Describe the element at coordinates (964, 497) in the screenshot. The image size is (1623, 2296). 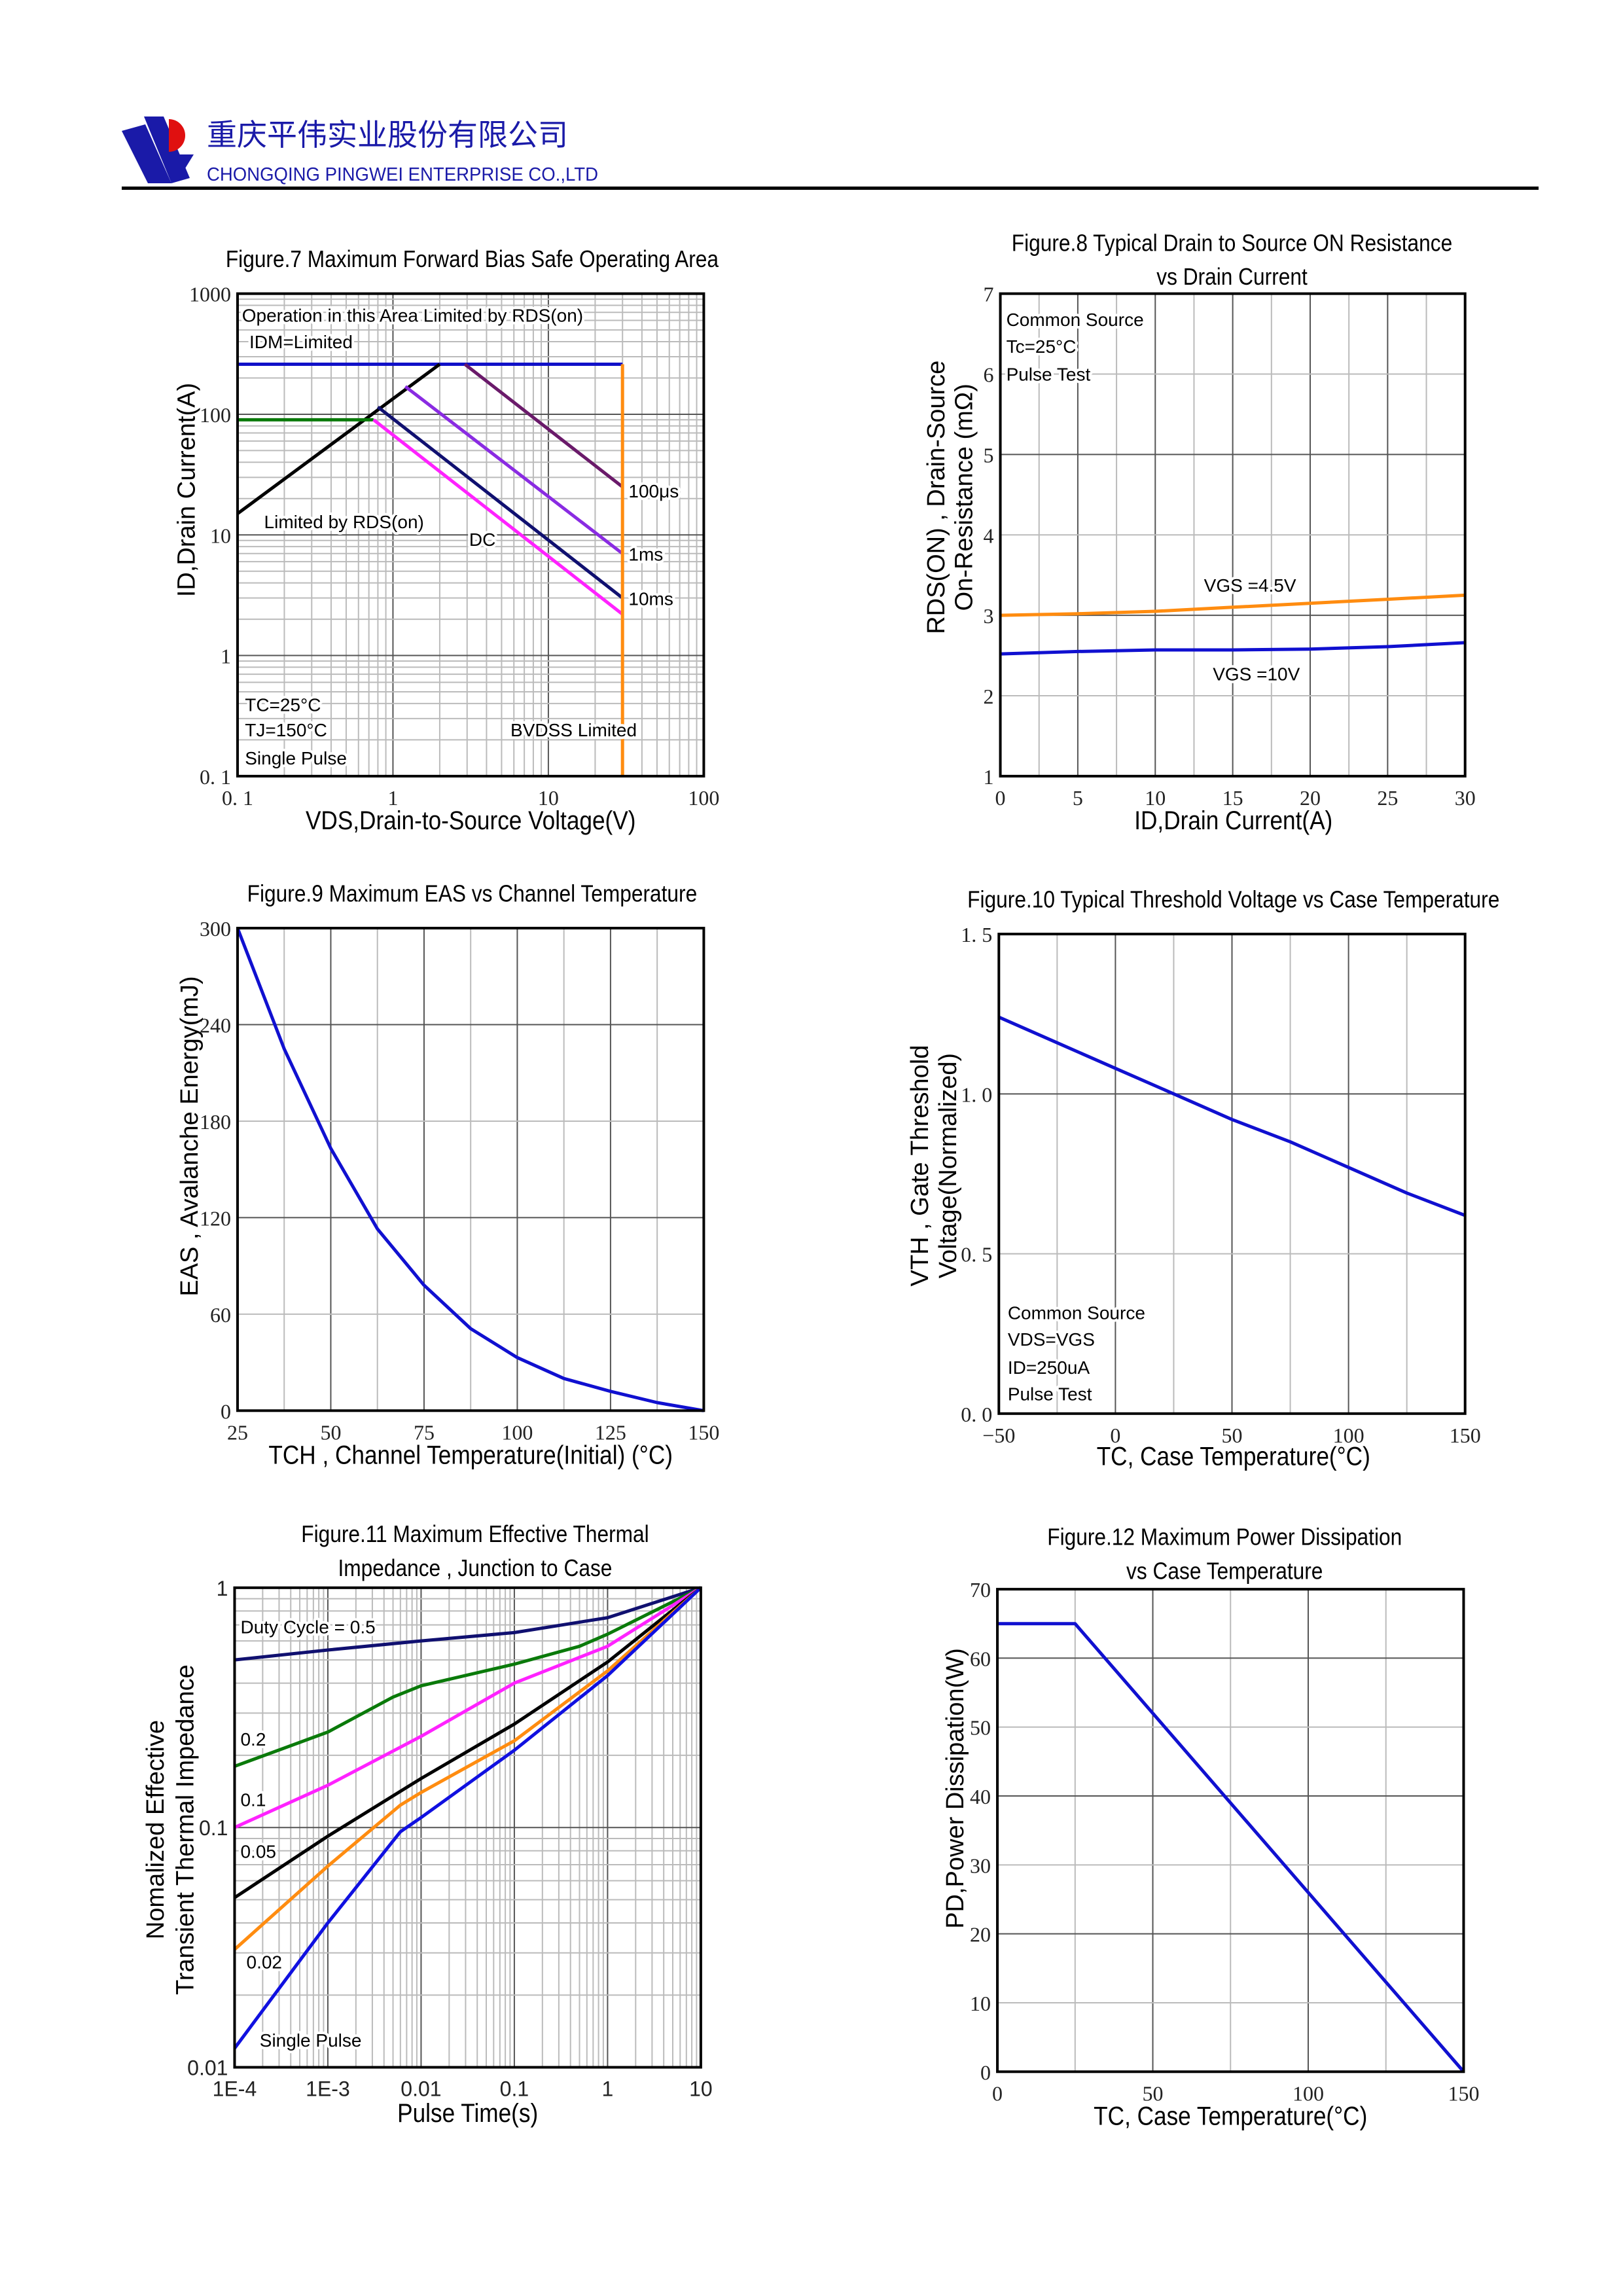
I see `y-axis-label: On-Resistance (mΩ)` at that location.